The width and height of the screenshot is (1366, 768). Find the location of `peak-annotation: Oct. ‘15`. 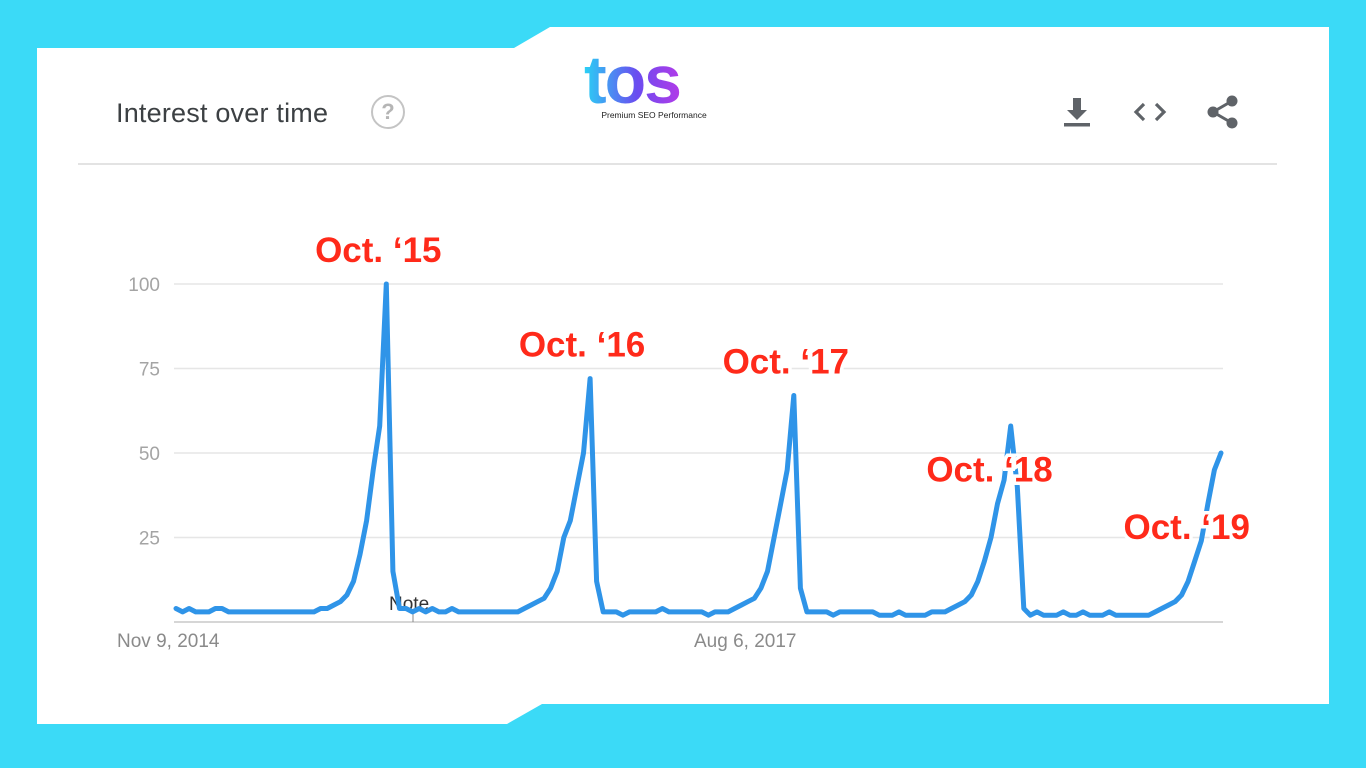

peak-annotation: Oct. ‘15 is located at coordinates (378, 250).